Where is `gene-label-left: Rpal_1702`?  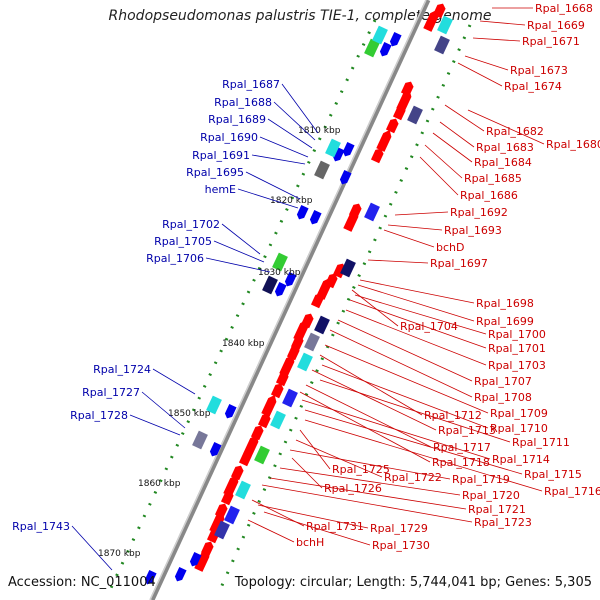
gene-label-left: Rpal_1702 is located at coordinates (191, 224).